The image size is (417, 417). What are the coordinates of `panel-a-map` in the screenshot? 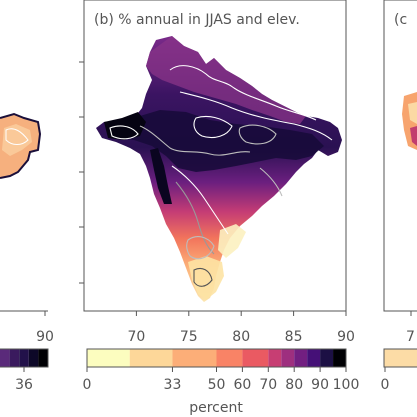 It's located at (21, 145).